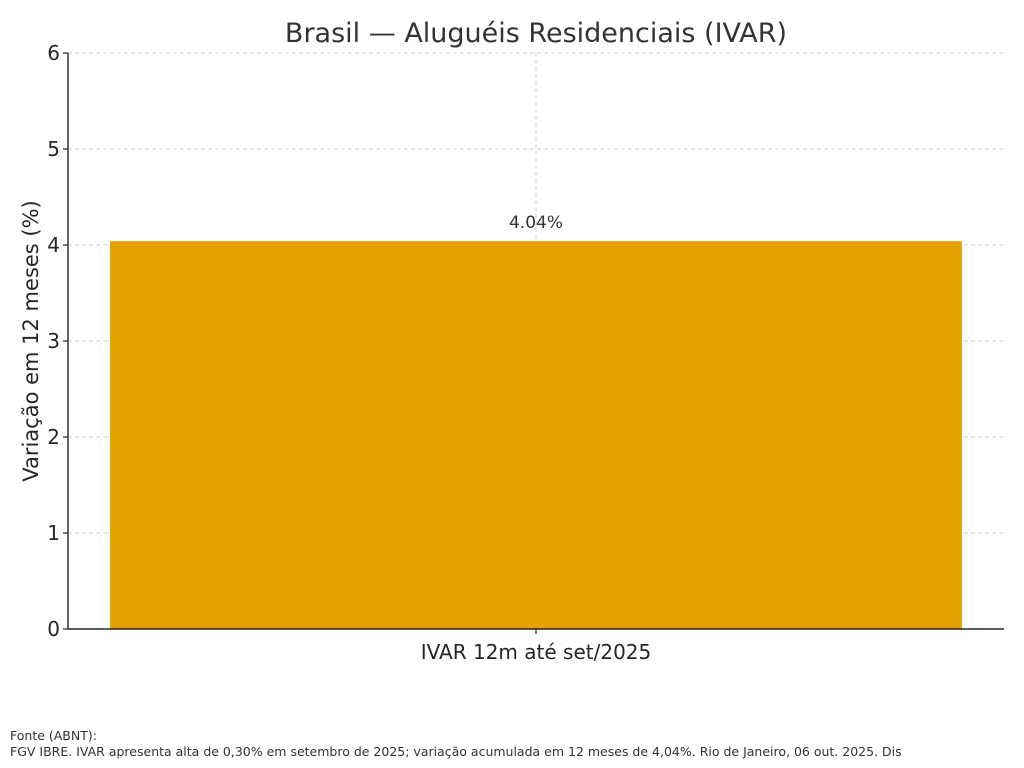 Image resolution: width=1024 pixels, height=768 pixels. Describe the element at coordinates (53, 149) in the screenshot. I see `y-tick-label: 5` at that location.